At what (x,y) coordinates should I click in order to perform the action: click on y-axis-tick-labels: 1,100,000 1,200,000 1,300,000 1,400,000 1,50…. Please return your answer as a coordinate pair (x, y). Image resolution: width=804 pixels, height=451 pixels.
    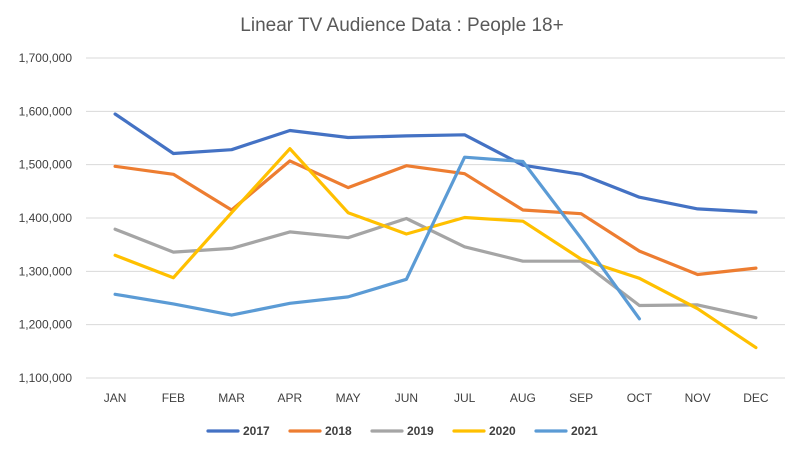
    Looking at the image, I should click on (46, 218).